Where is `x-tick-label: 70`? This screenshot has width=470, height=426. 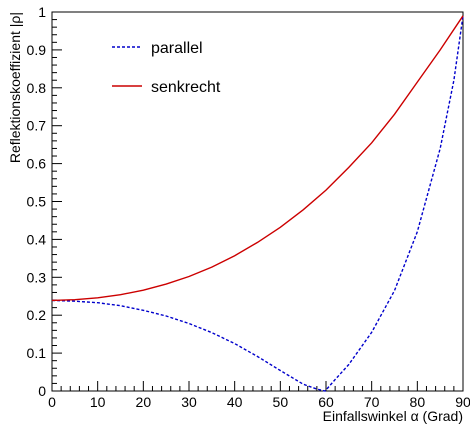
x-tick-label: 70 is located at coordinates (372, 402).